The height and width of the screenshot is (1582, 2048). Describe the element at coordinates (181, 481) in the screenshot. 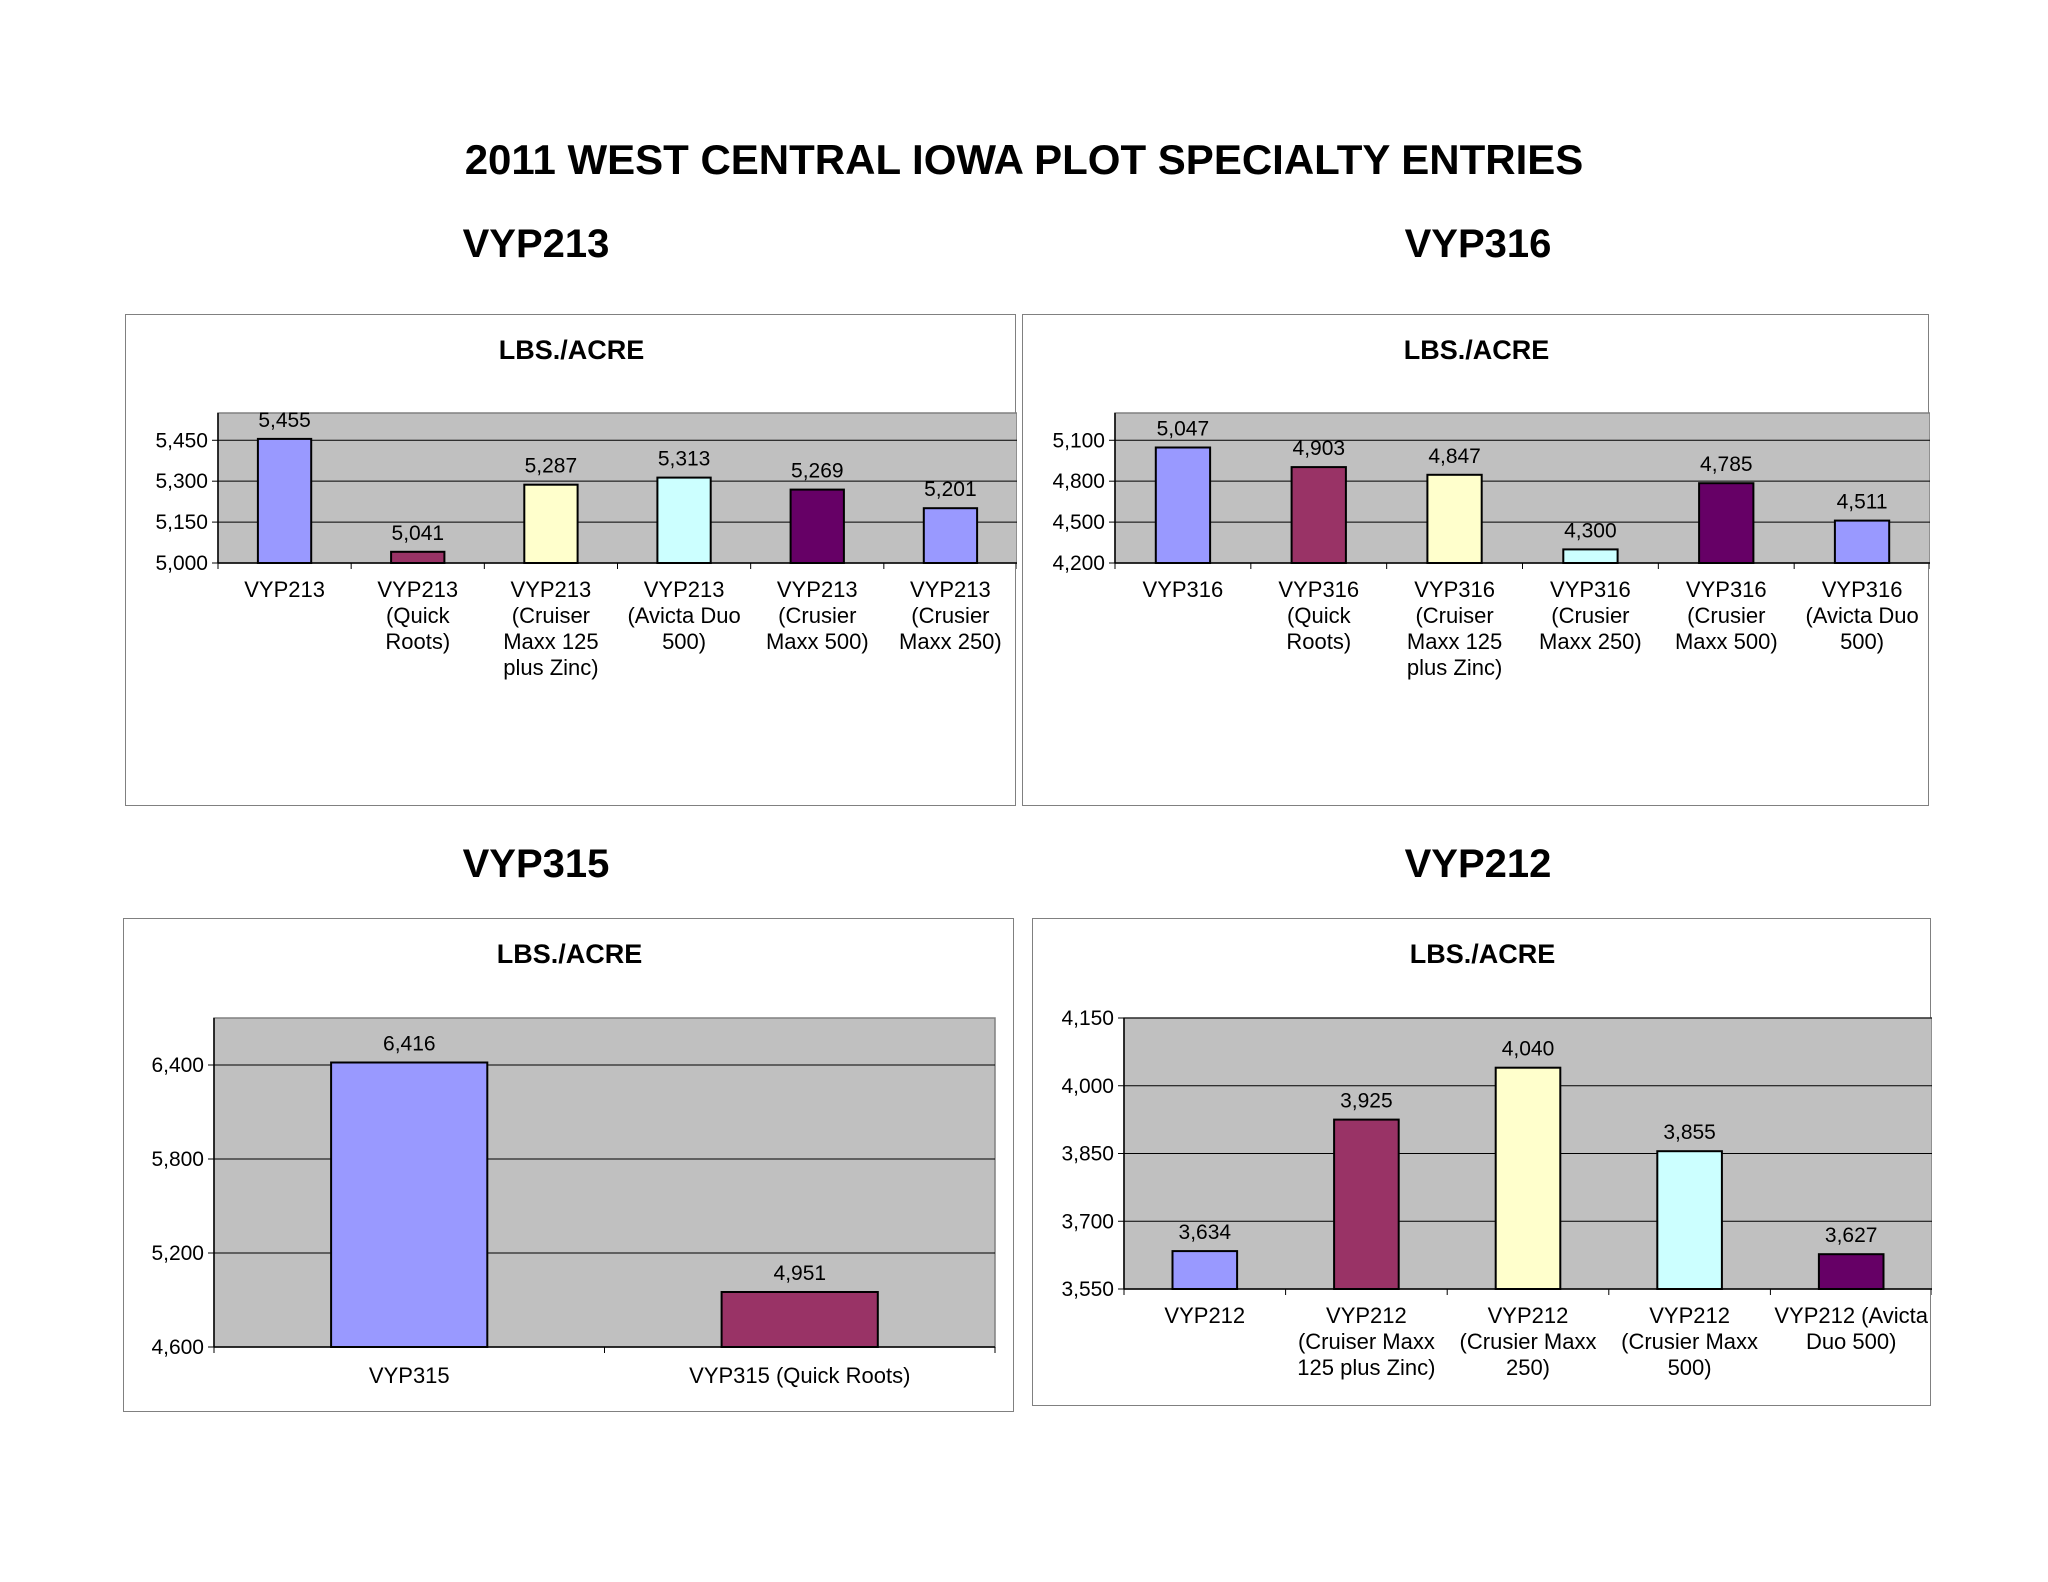

I see `y-tick-label: 5,300` at that location.